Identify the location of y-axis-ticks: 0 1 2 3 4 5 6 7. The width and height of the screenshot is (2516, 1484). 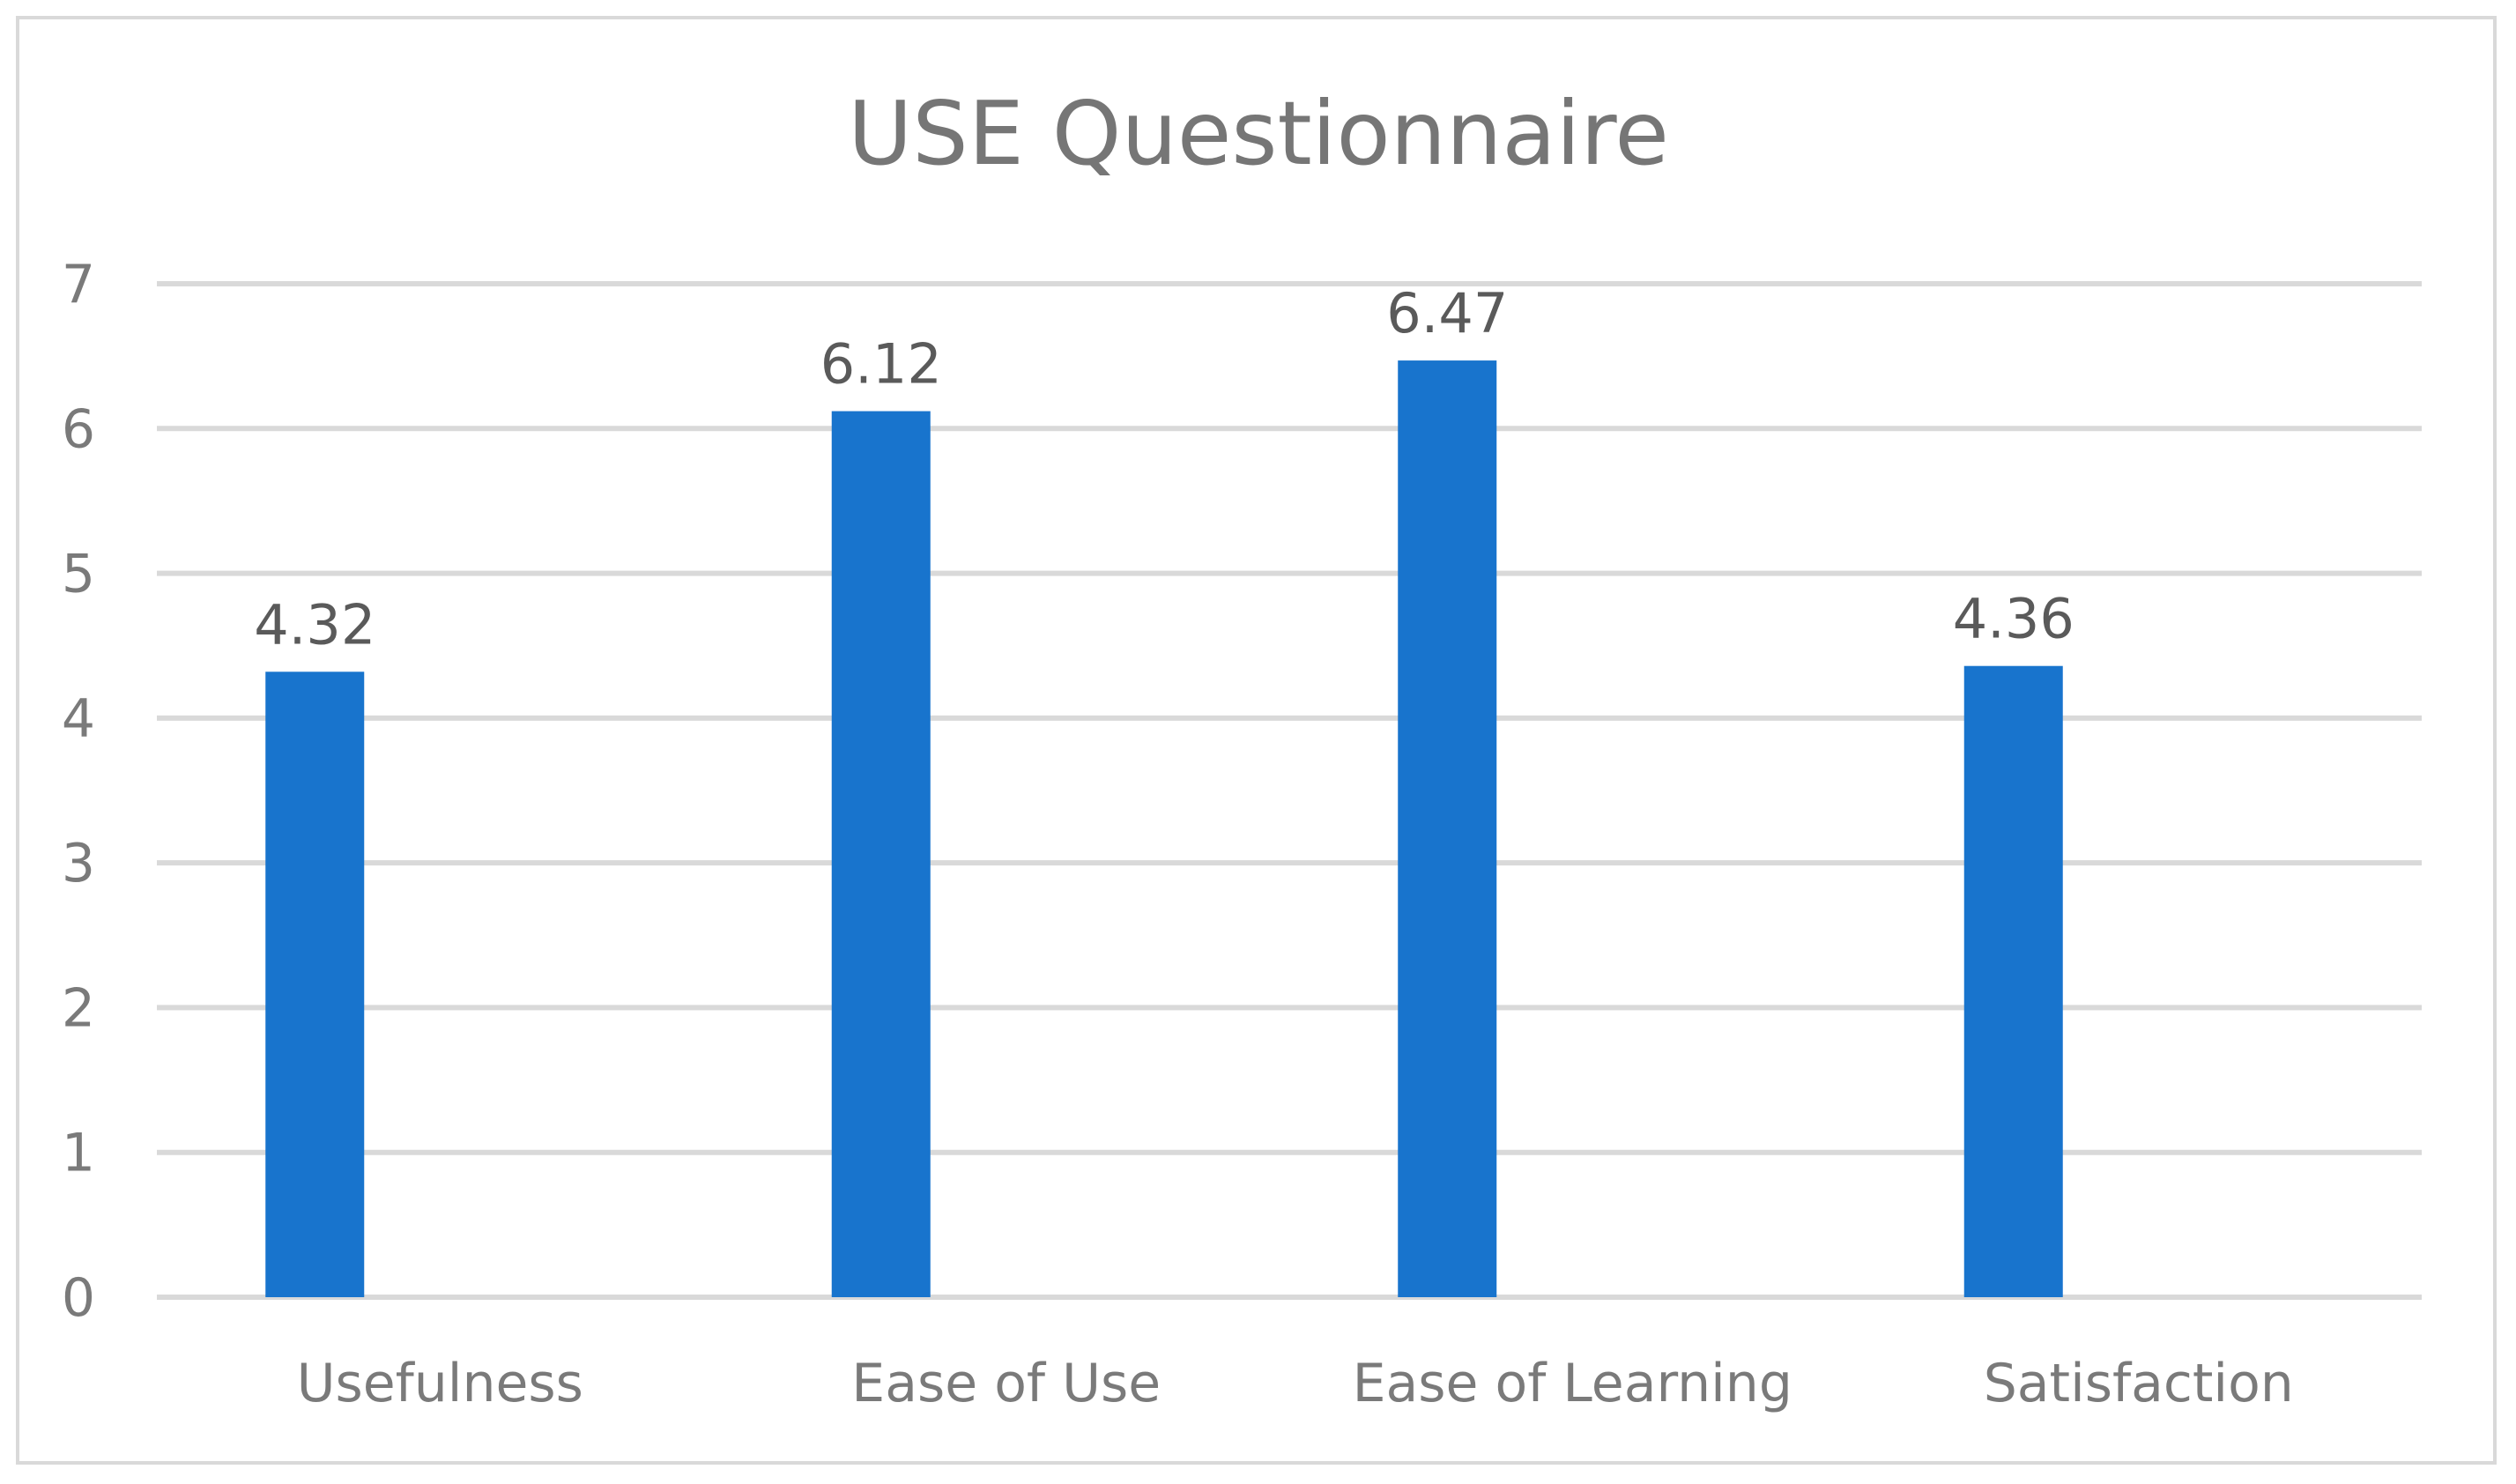
(78, 791).